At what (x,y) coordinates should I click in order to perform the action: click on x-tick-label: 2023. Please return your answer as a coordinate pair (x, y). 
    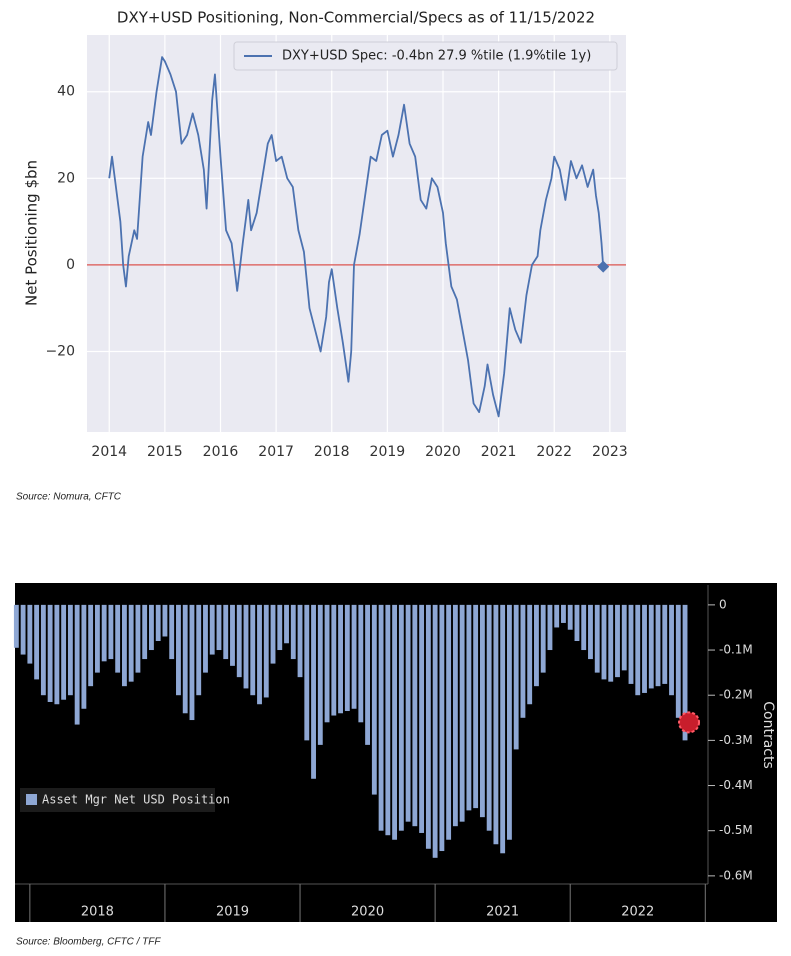
    Looking at the image, I should click on (610, 452).